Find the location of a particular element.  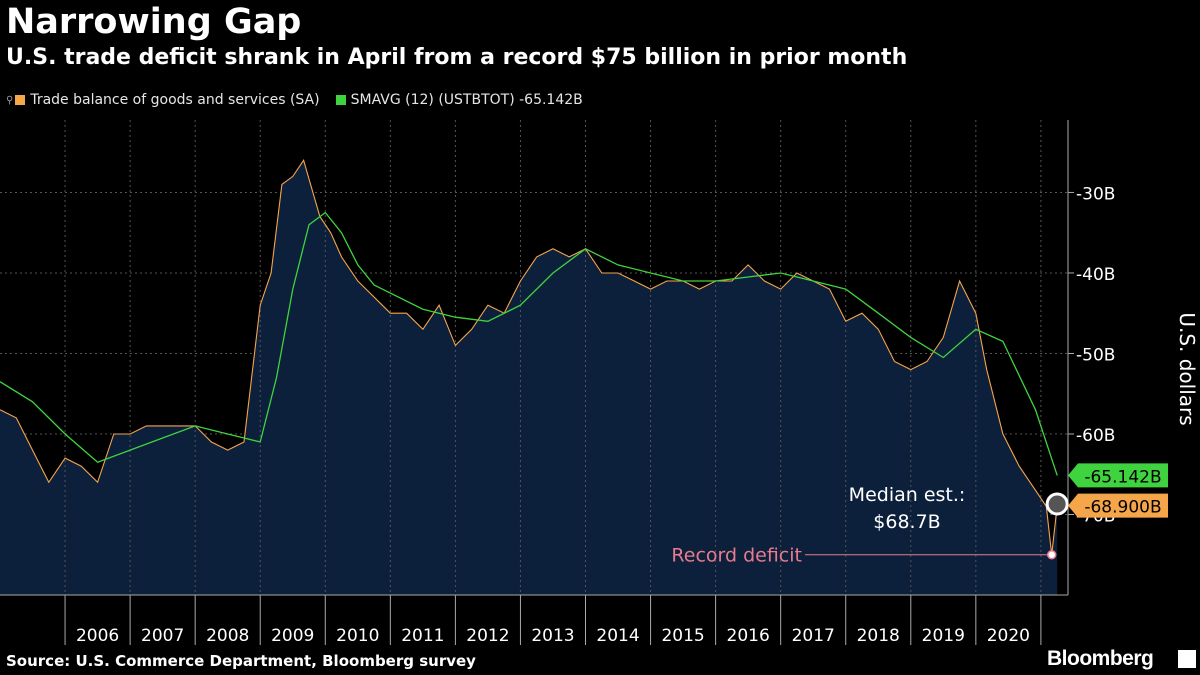

x-tick-label: 2017 is located at coordinates (813, 636).